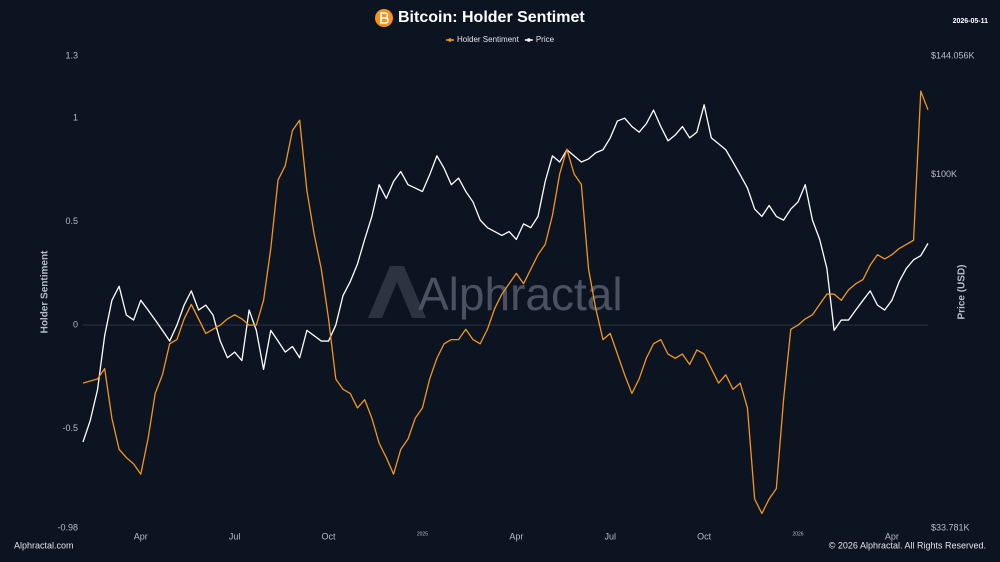 Image resolution: width=1000 pixels, height=562 pixels. I want to click on footer-right: © 2026 Alphractal. All Rights Reserved., so click(907, 545).